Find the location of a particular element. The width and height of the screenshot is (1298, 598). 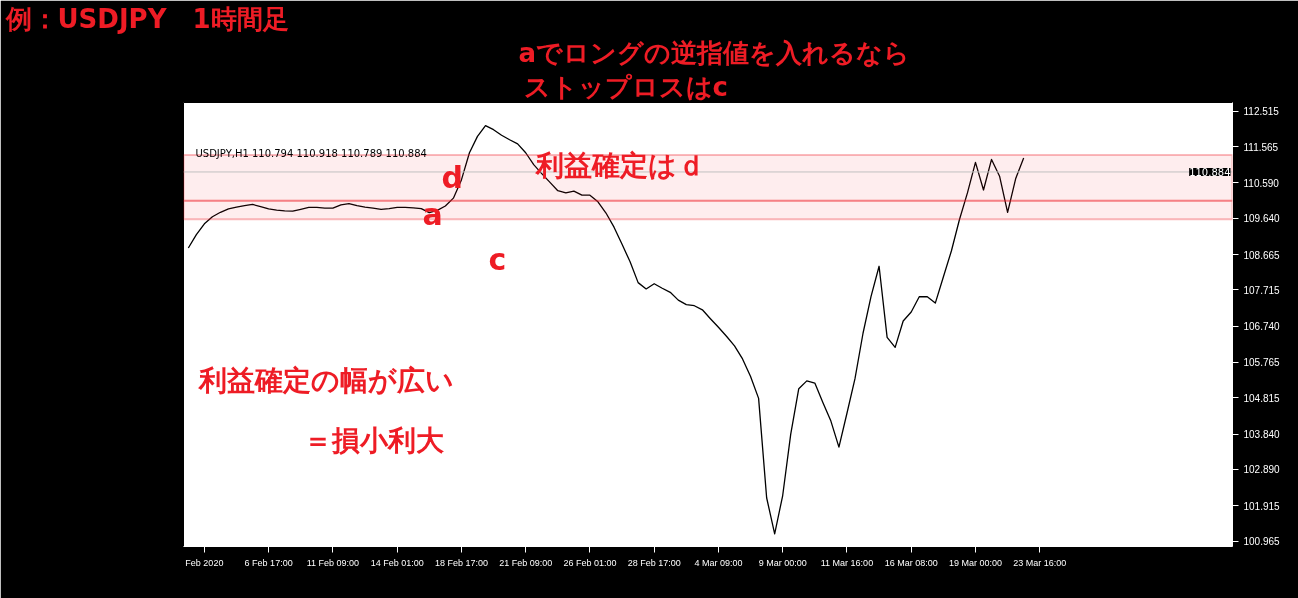

x-tick-label: 4 Mar 09:00 is located at coordinates (718, 562).